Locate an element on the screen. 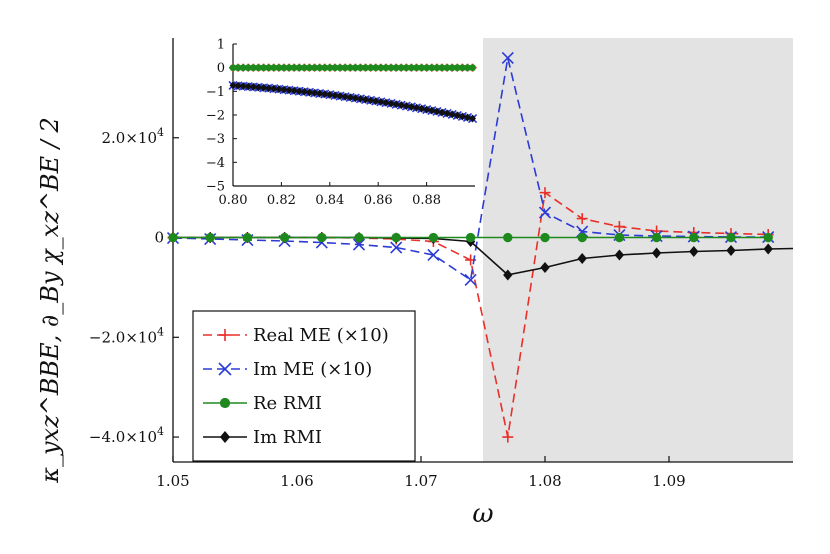 The width and height of the screenshot is (830, 554). y-tick-exponent: 4 is located at coordinates (160, 331).